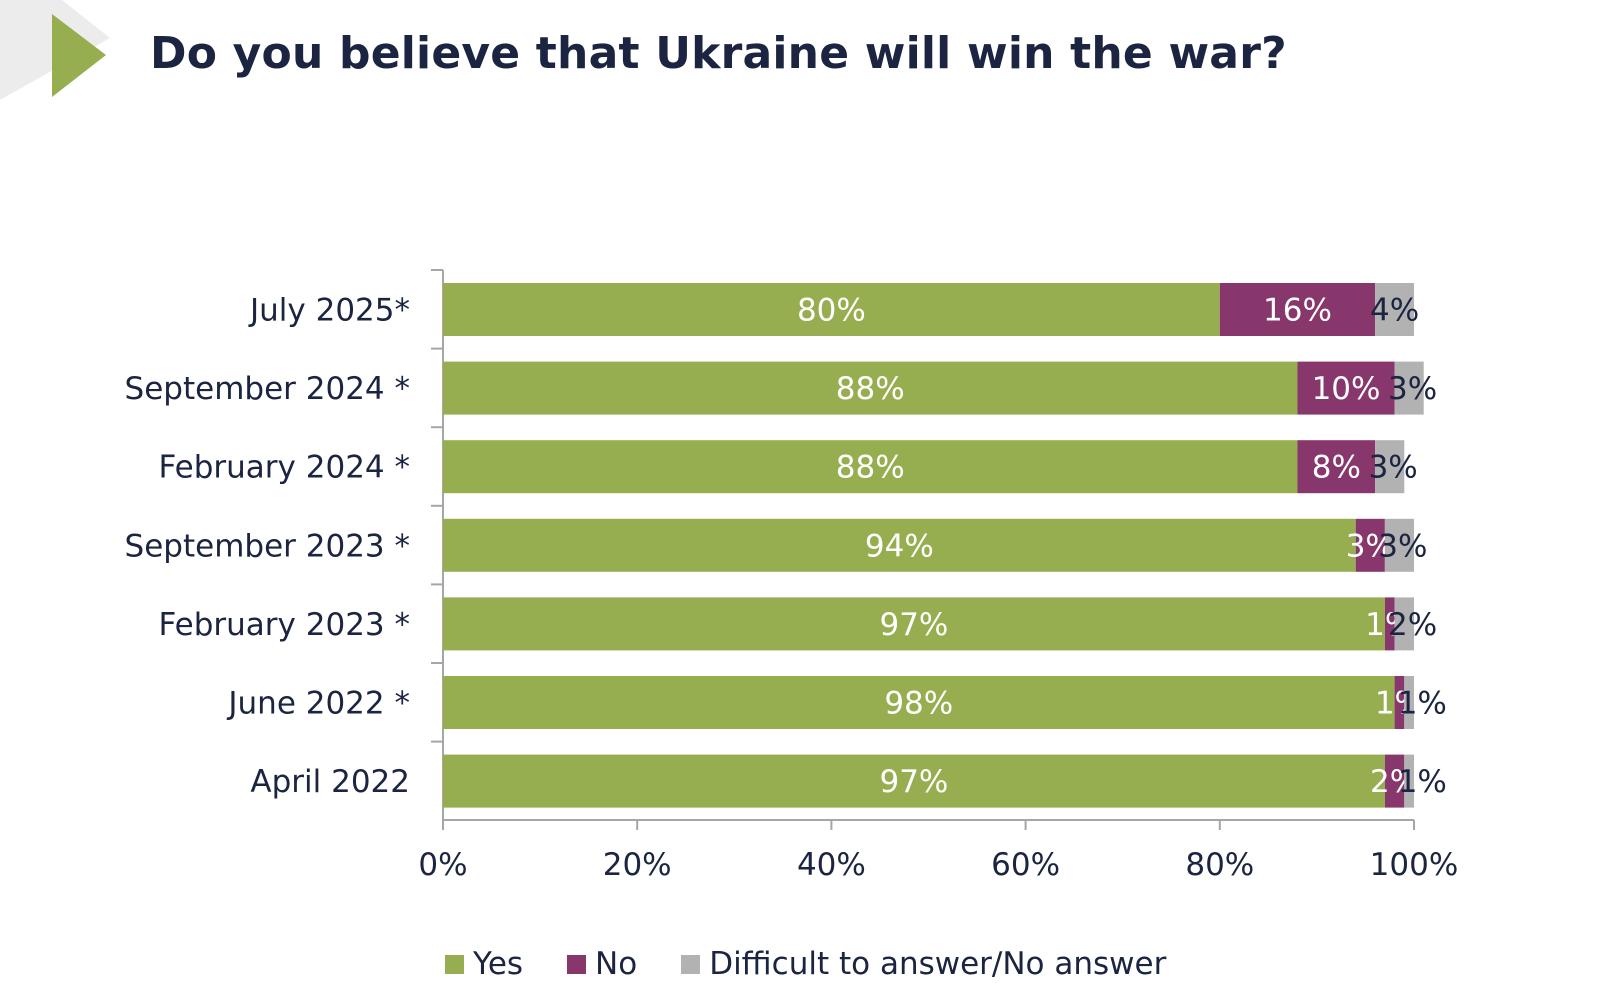  What do you see at coordinates (1390, 467) in the screenshot?
I see `bar-dk-february-2024` at bounding box center [1390, 467].